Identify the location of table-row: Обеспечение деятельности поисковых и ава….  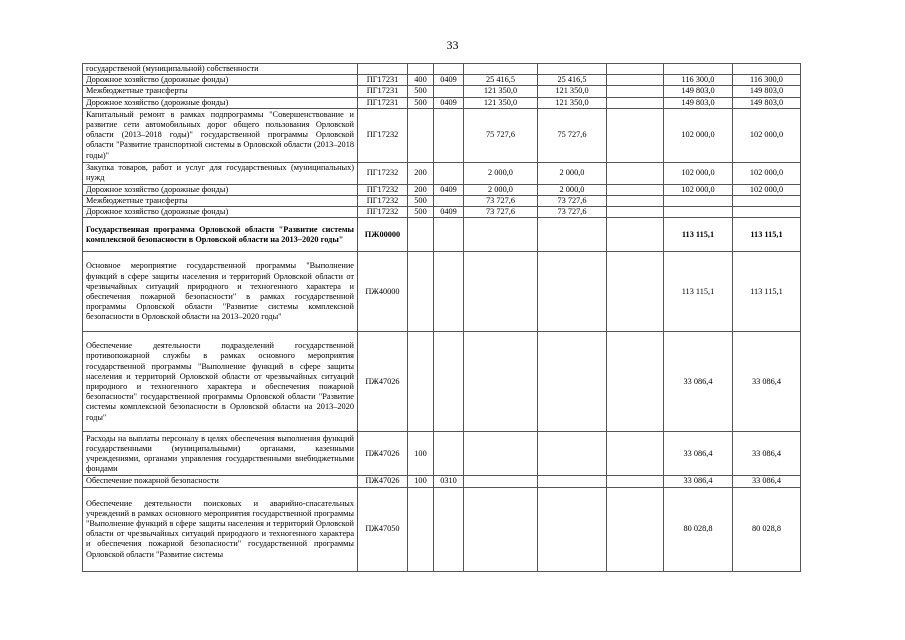
(441, 529).